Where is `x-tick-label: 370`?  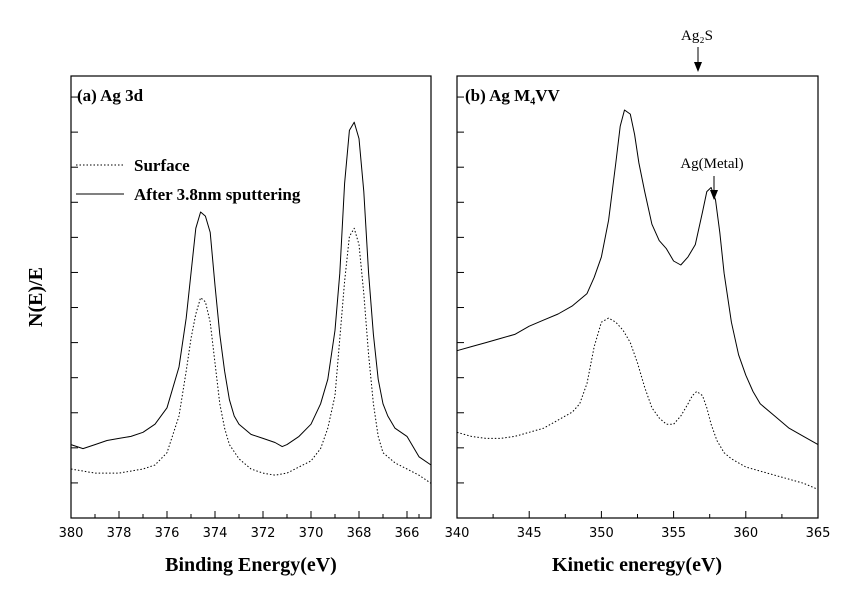
x-tick-label: 370 is located at coordinates (311, 533).